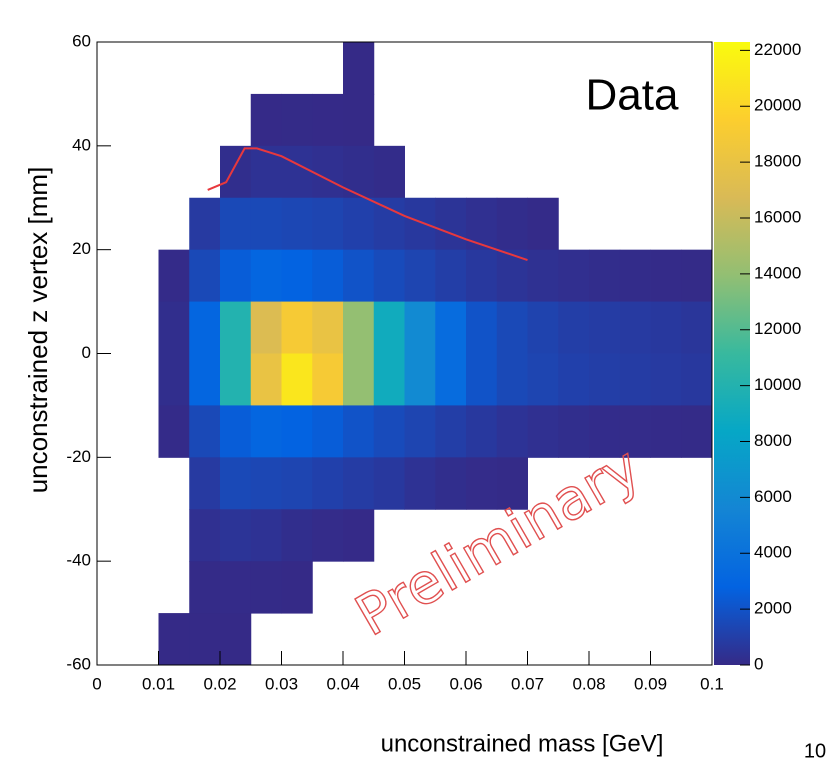  I want to click on y-tick-label: 20, so click(81, 248).